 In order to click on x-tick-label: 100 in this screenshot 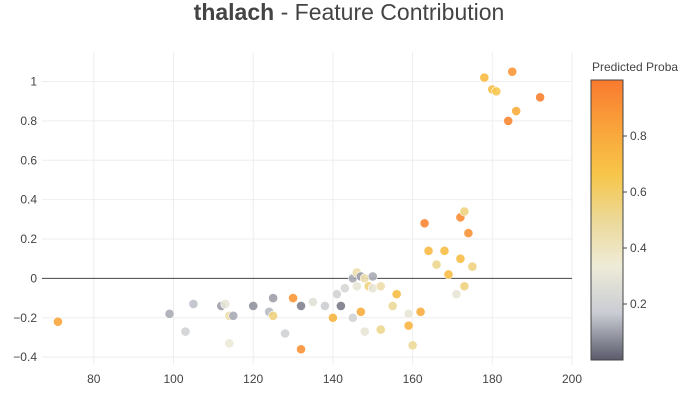, I will do `click(173, 379)`.